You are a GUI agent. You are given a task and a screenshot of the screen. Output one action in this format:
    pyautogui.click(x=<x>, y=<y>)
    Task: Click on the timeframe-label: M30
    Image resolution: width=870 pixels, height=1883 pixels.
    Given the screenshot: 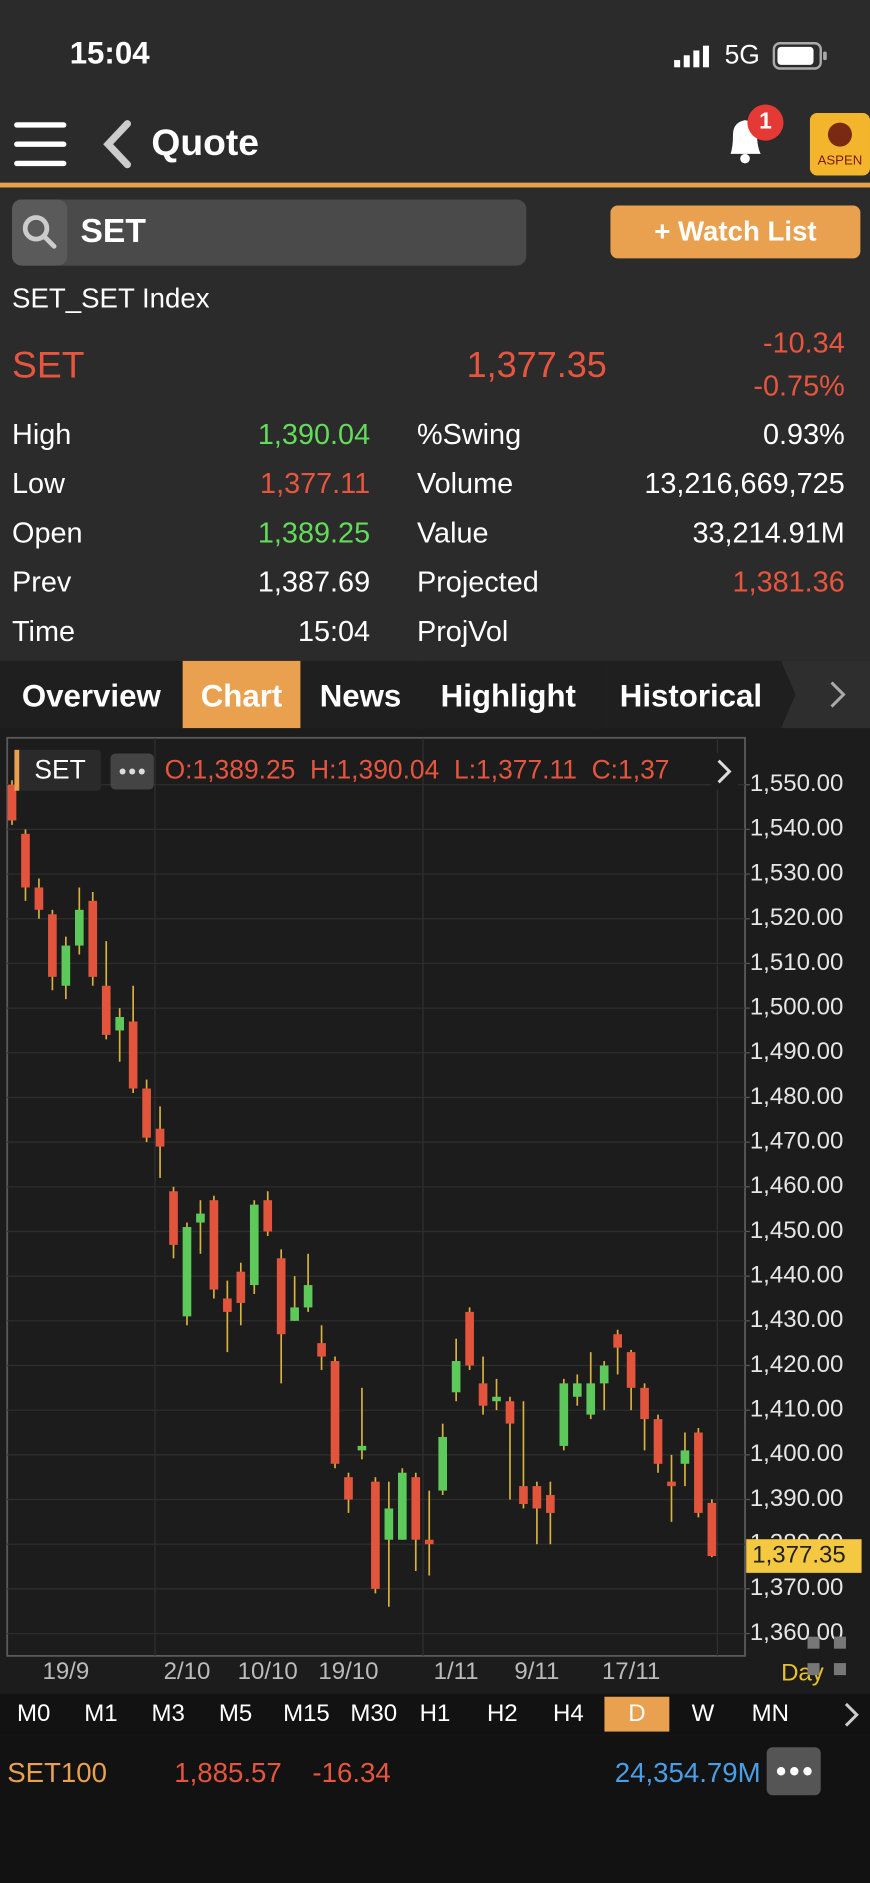 What is the action you would take?
    pyautogui.click(x=373, y=1713)
    